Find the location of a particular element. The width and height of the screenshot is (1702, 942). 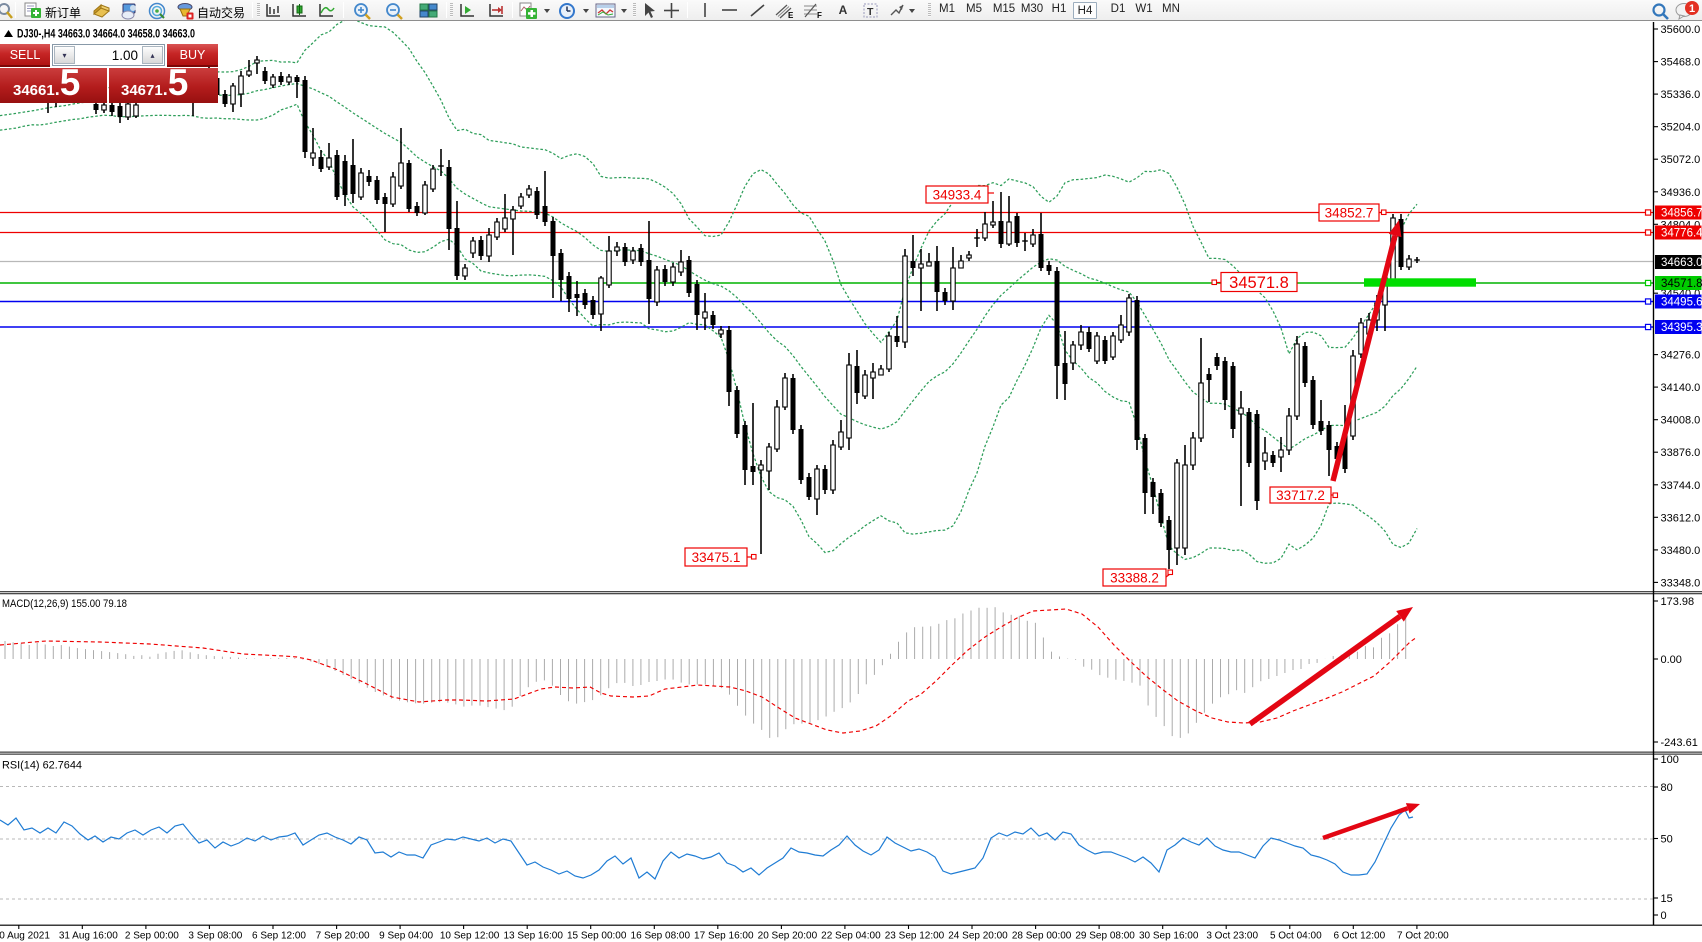

svg-text: 173.98 is located at coordinates (1678, 602).